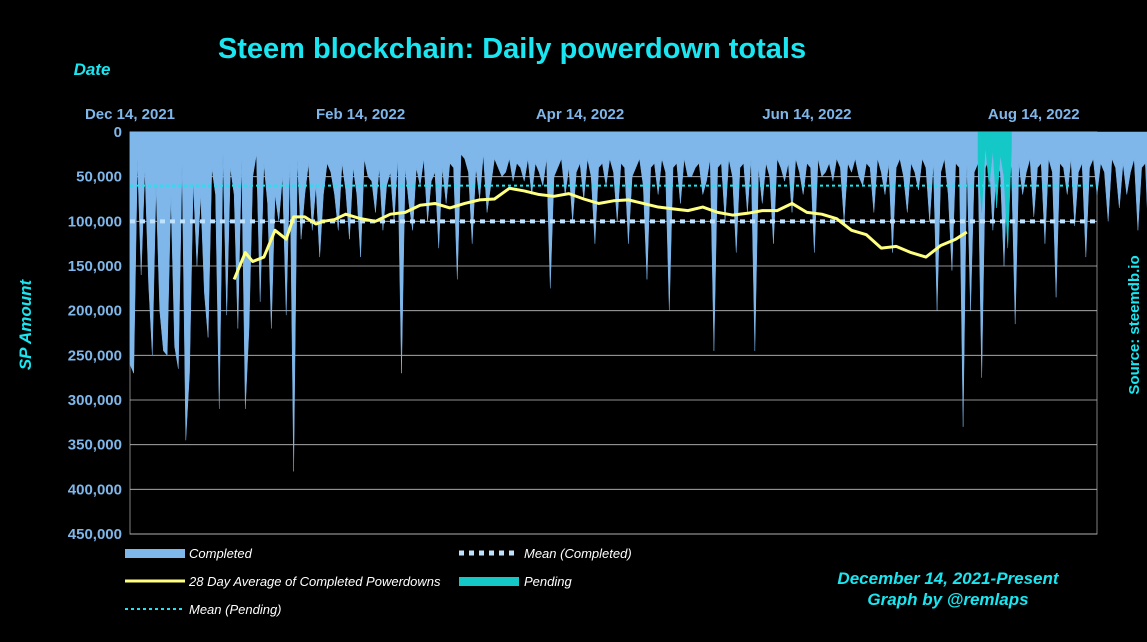 The image size is (1147, 642). What do you see at coordinates (314, 581) in the screenshot?
I see `legend-label-average: 28 Day Average of Completed Powerdowns` at bounding box center [314, 581].